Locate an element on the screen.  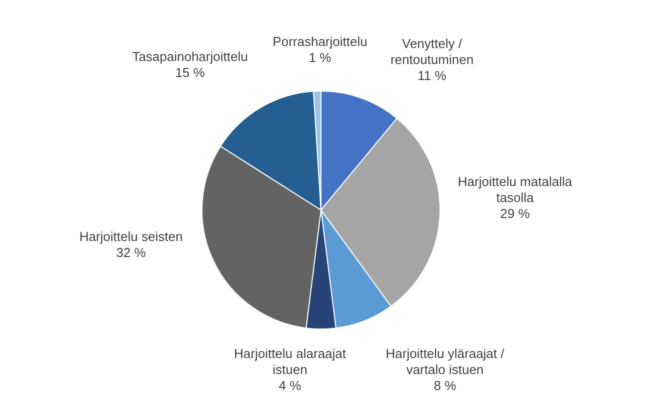
data-label: 1 % is located at coordinates (320, 57).